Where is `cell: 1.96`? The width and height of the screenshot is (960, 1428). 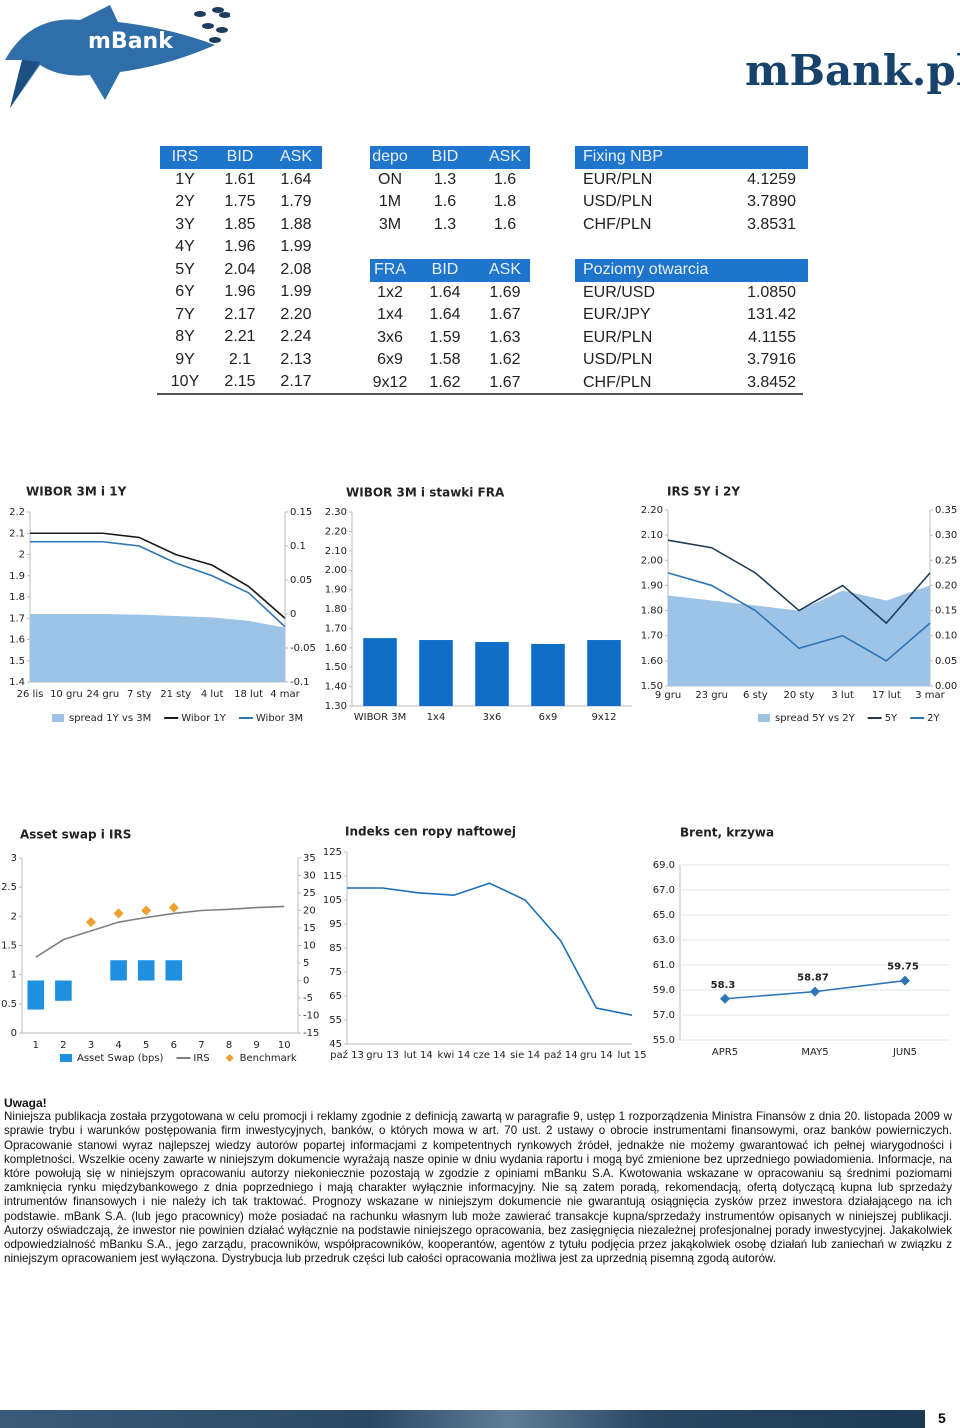
cell: 1.96 is located at coordinates (240, 291).